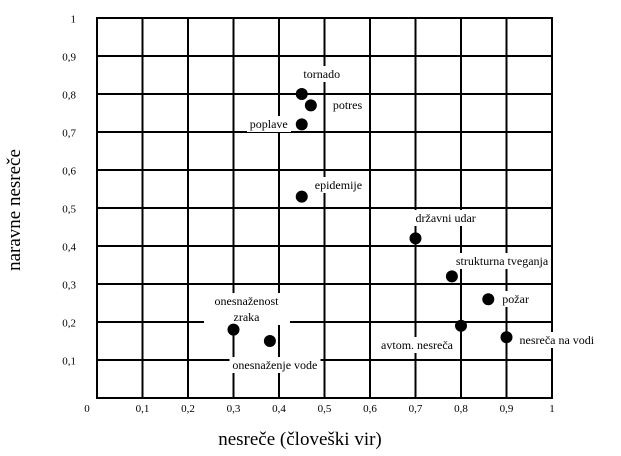 The width and height of the screenshot is (621, 456). What do you see at coordinates (143, 409) in the screenshot?
I see `x-tick-label: 0,1` at bounding box center [143, 409].